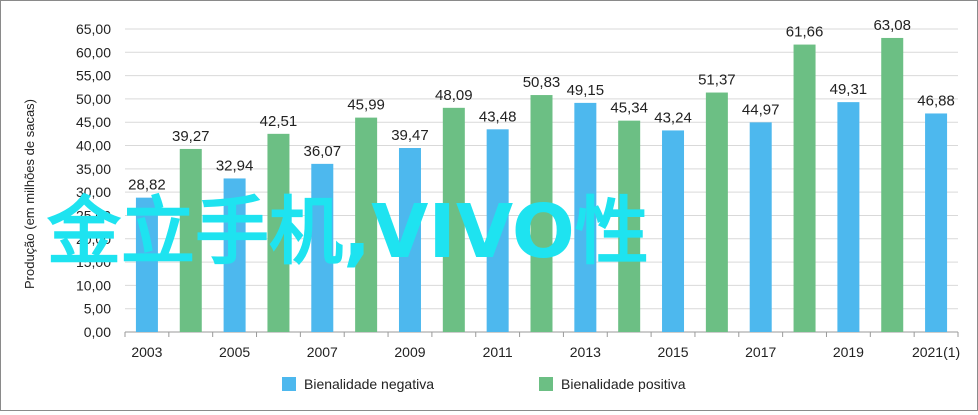  I want to click on y-tick-label: 50,00, so click(93, 99).